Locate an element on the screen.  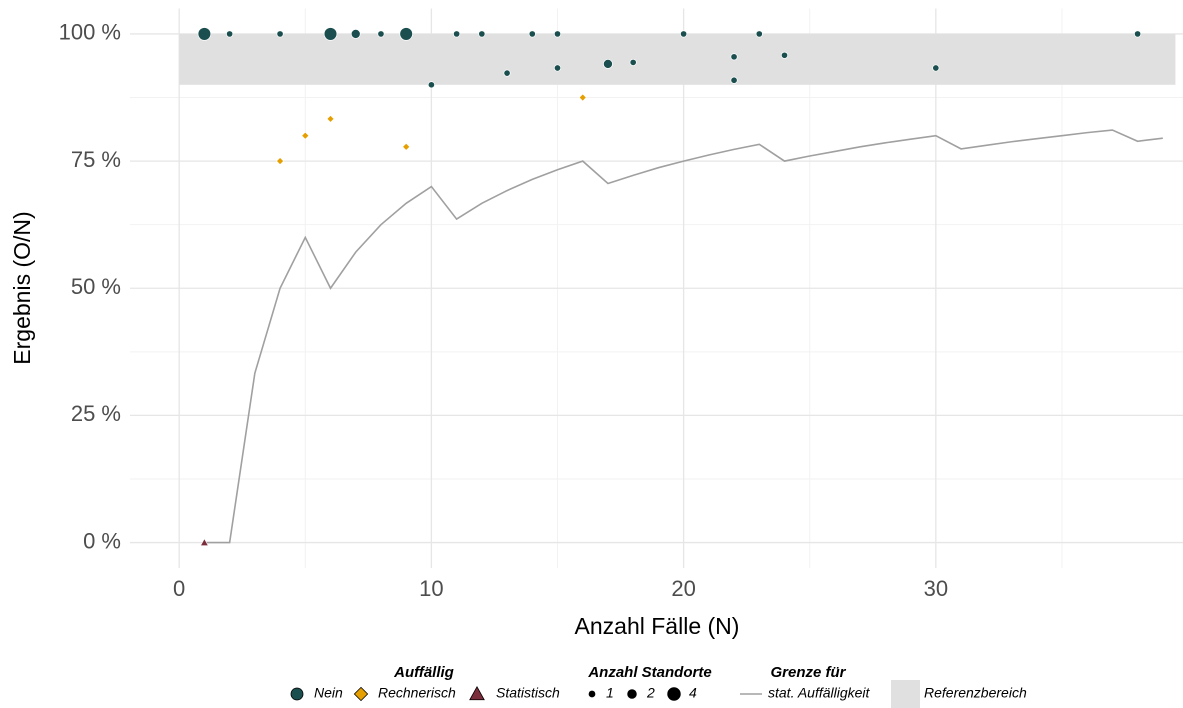
y-tick-label: 0 % is located at coordinates (102, 540).